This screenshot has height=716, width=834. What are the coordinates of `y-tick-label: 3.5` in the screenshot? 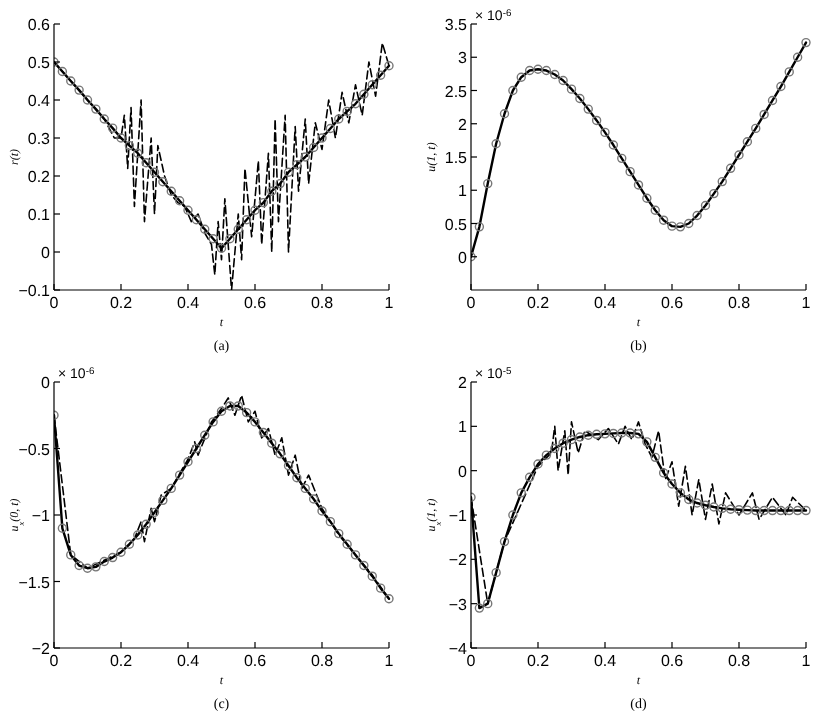 It's located at (456, 25).